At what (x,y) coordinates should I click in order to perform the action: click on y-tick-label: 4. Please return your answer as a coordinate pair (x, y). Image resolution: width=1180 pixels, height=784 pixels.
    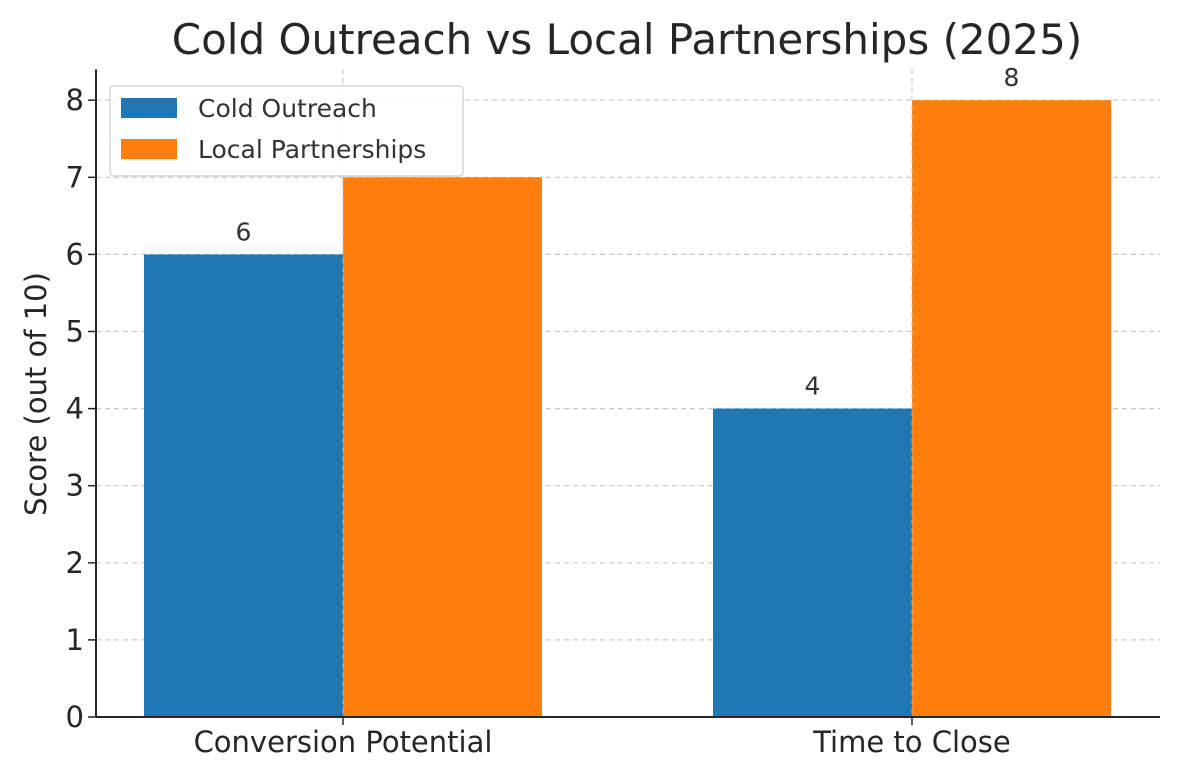
    Looking at the image, I should click on (75, 409).